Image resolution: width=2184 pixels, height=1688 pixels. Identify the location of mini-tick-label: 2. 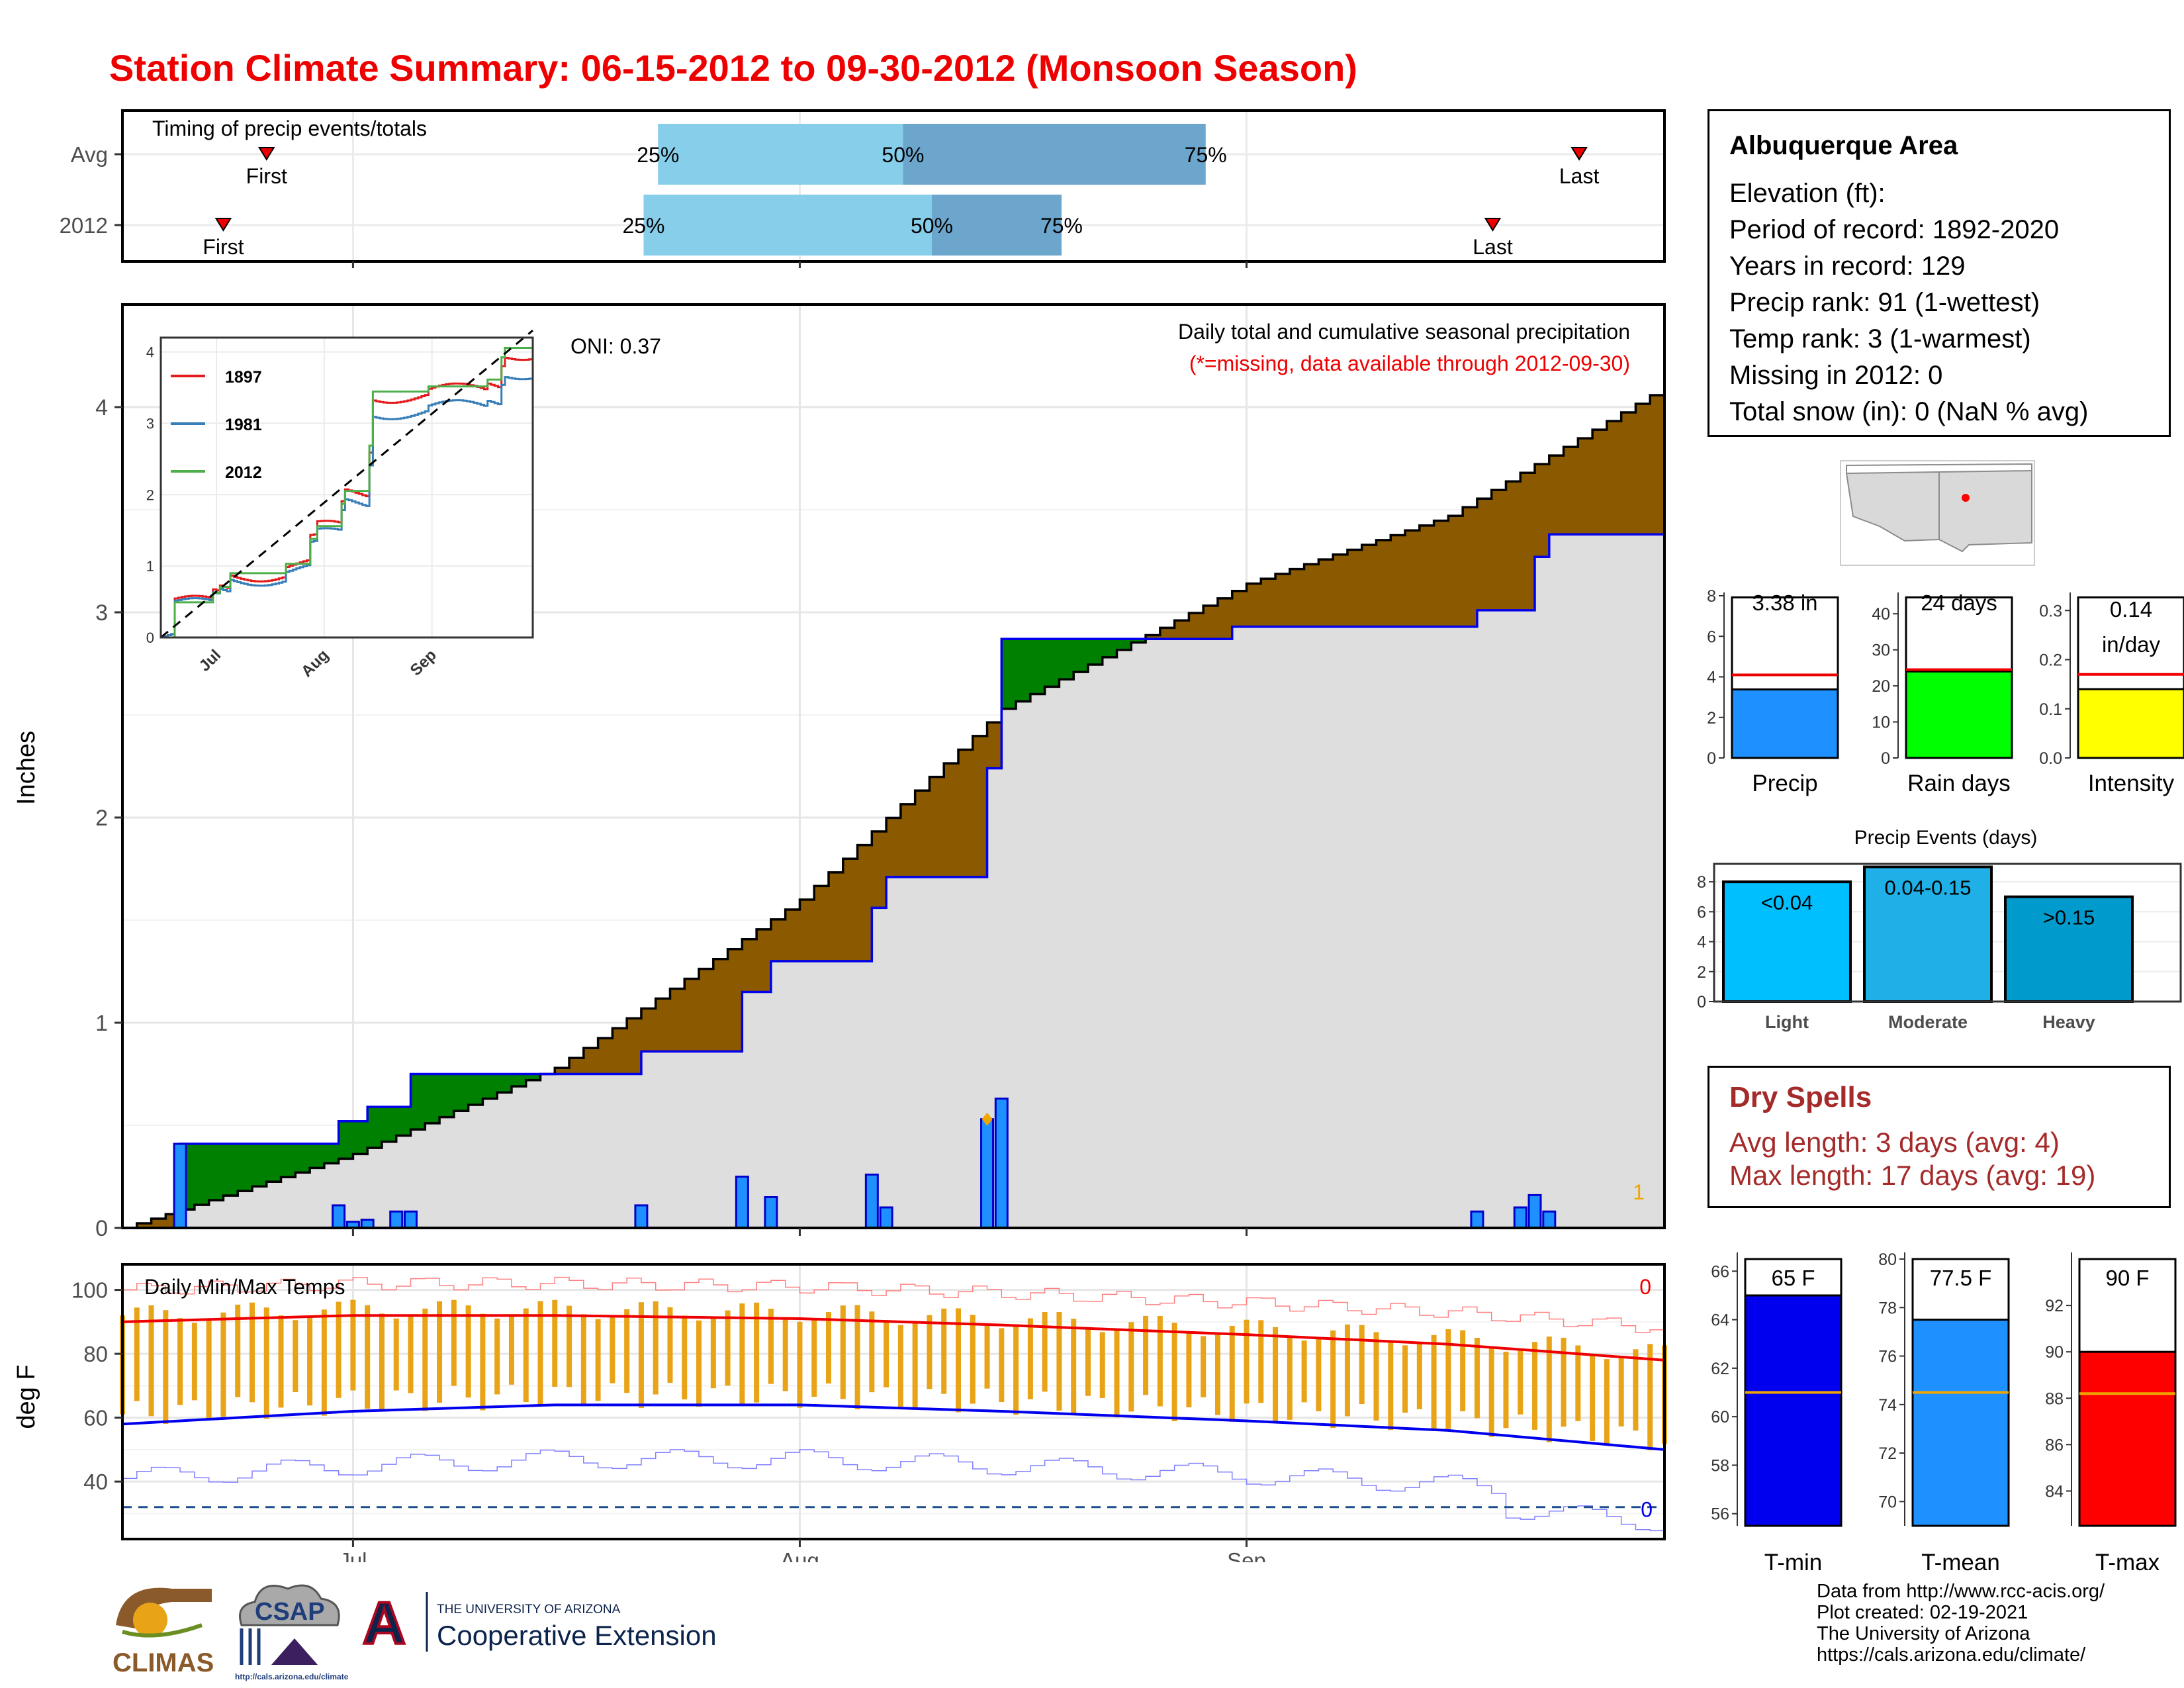
(1712, 718).